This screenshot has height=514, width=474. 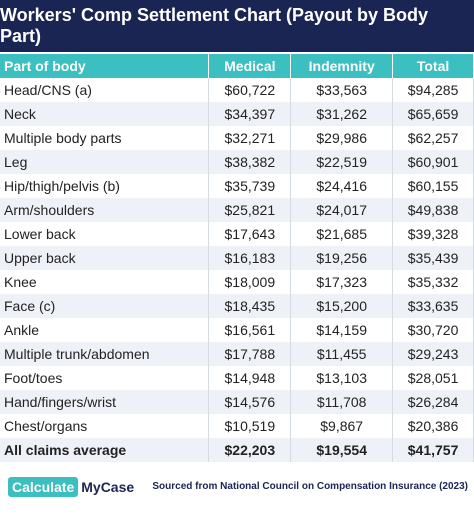 What do you see at coordinates (342, 426) in the screenshot?
I see `cell: $9,867` at bounding box center [342, 426].